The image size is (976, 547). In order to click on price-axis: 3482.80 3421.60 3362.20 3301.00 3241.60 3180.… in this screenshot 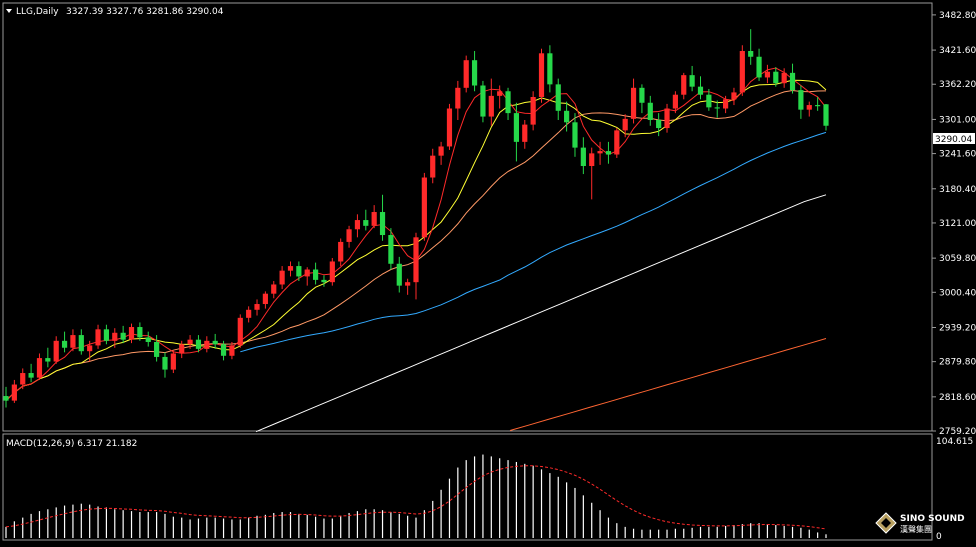, I will do `click(954, 224)`.